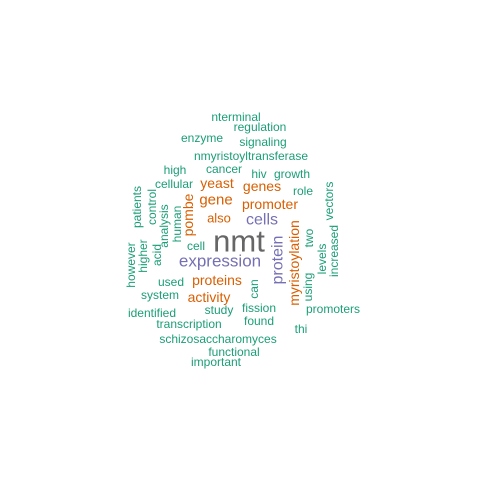 The height and width of the screenshot is (480, 480). What do you see at coordinates (303, 191) in the screenshot?
I see `word-role: role` at bounding box center [303, 191].